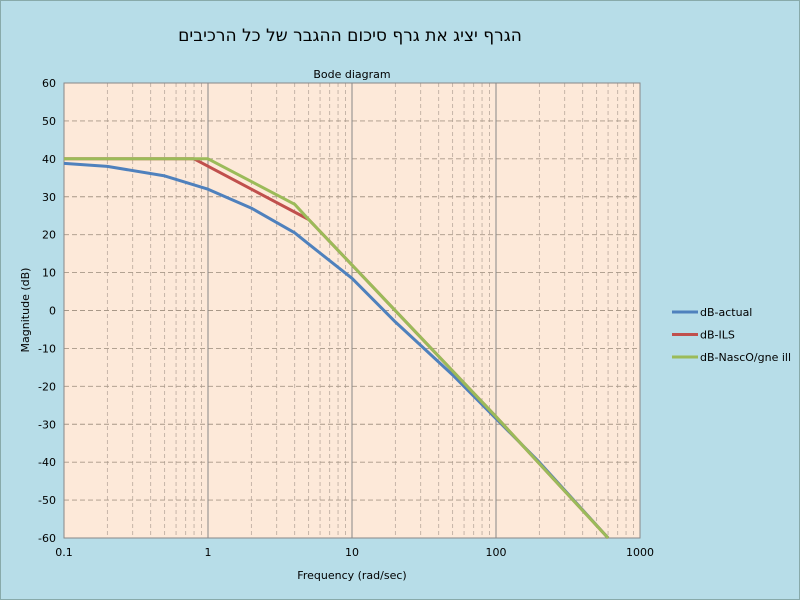 Image resolution: width=800 pixels, height=600 pixels. What do you see at coordinates (726, 312) in the screenshot?
I see `legend-label: dB-actual` at bounding box center [726, 312].